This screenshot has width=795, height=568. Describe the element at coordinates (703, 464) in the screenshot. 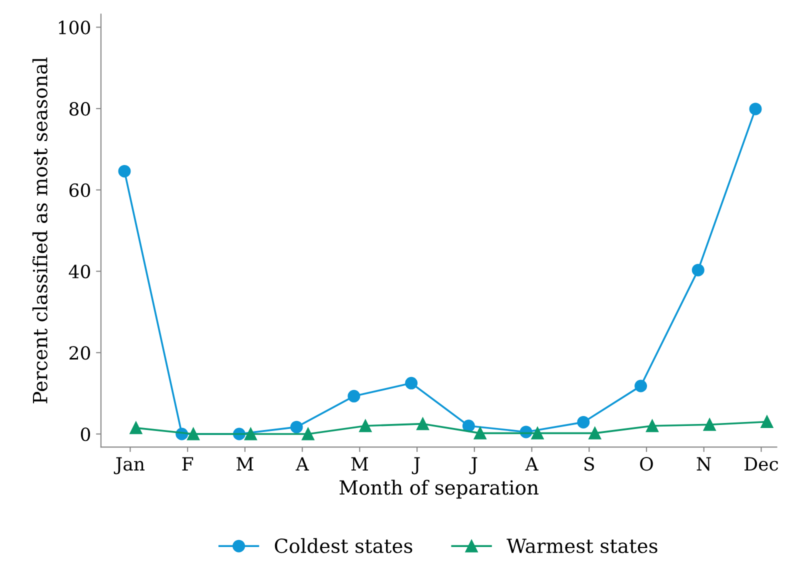

I see `x-tick-label: N` at that location.